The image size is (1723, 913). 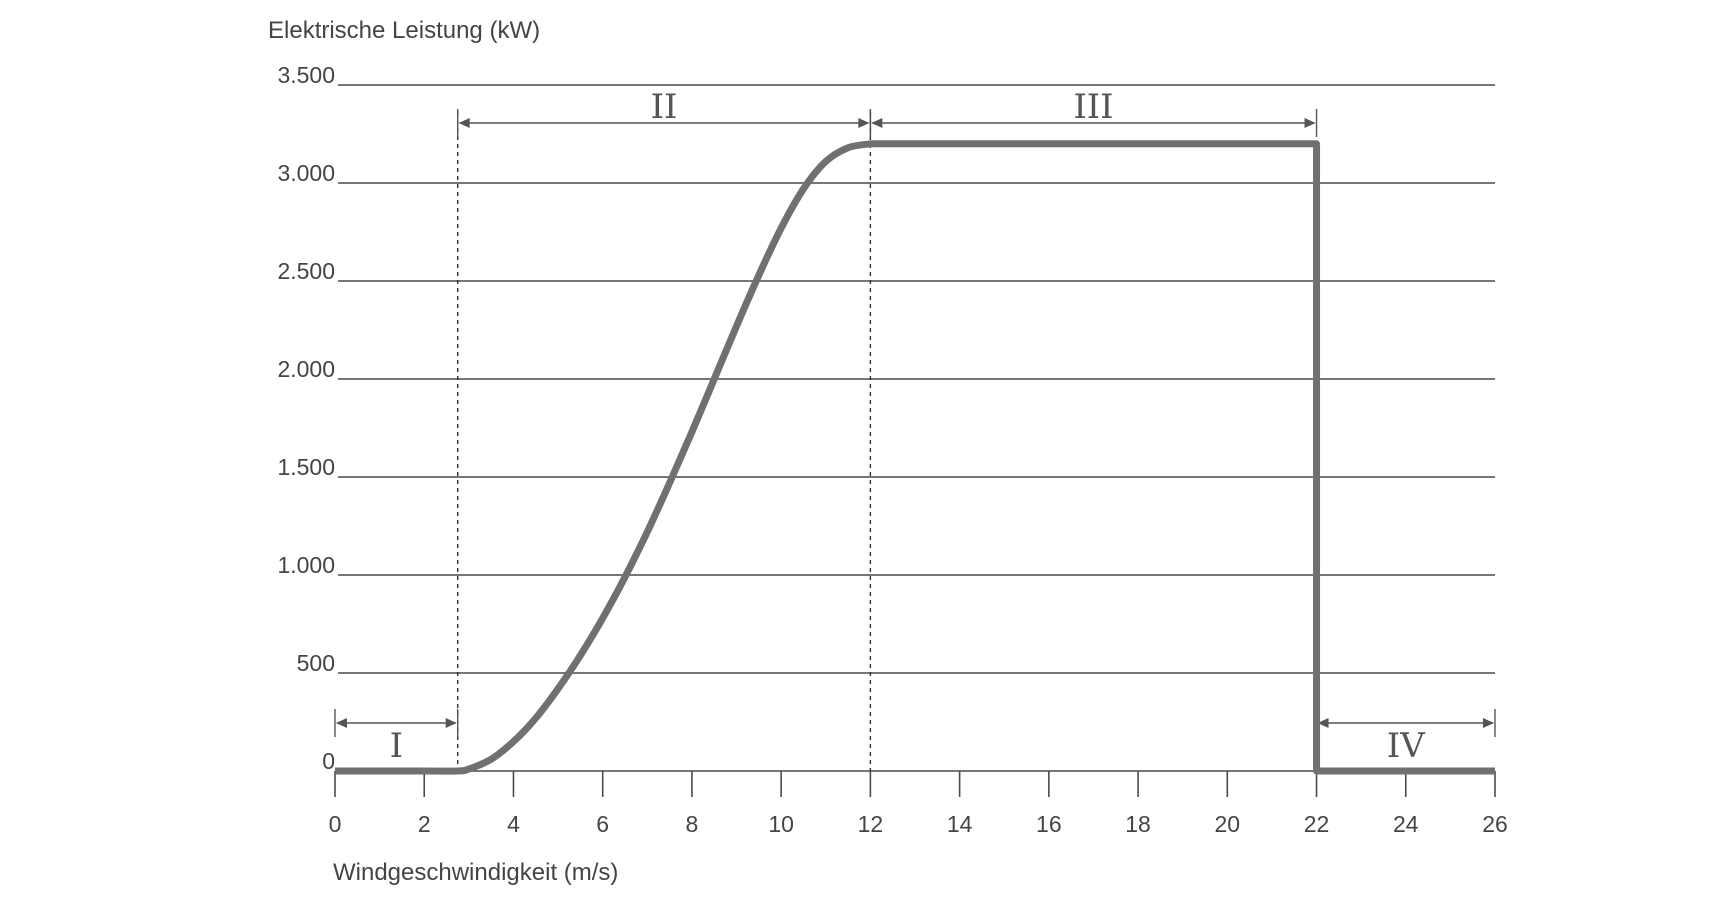 What do you see at coordinates (404, 30) in the screenshot?
I see `y-axis-label: Elektrische Leistung (kW)` at bounding box center [404, 30].